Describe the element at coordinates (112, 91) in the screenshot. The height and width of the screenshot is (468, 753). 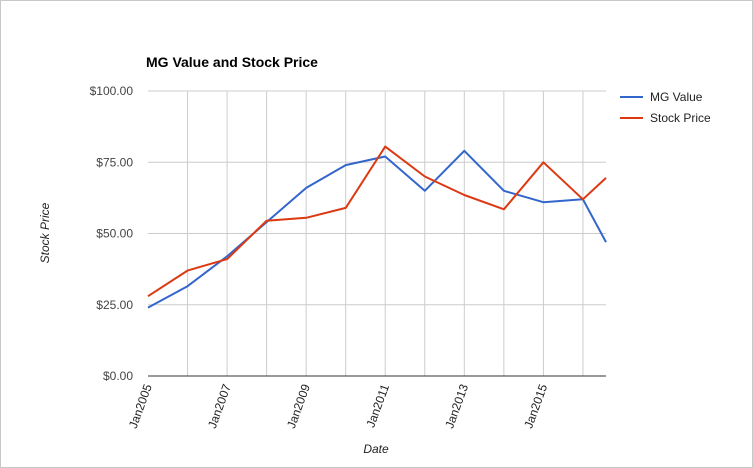
I see `y-tick-label: $100.00` at that location.